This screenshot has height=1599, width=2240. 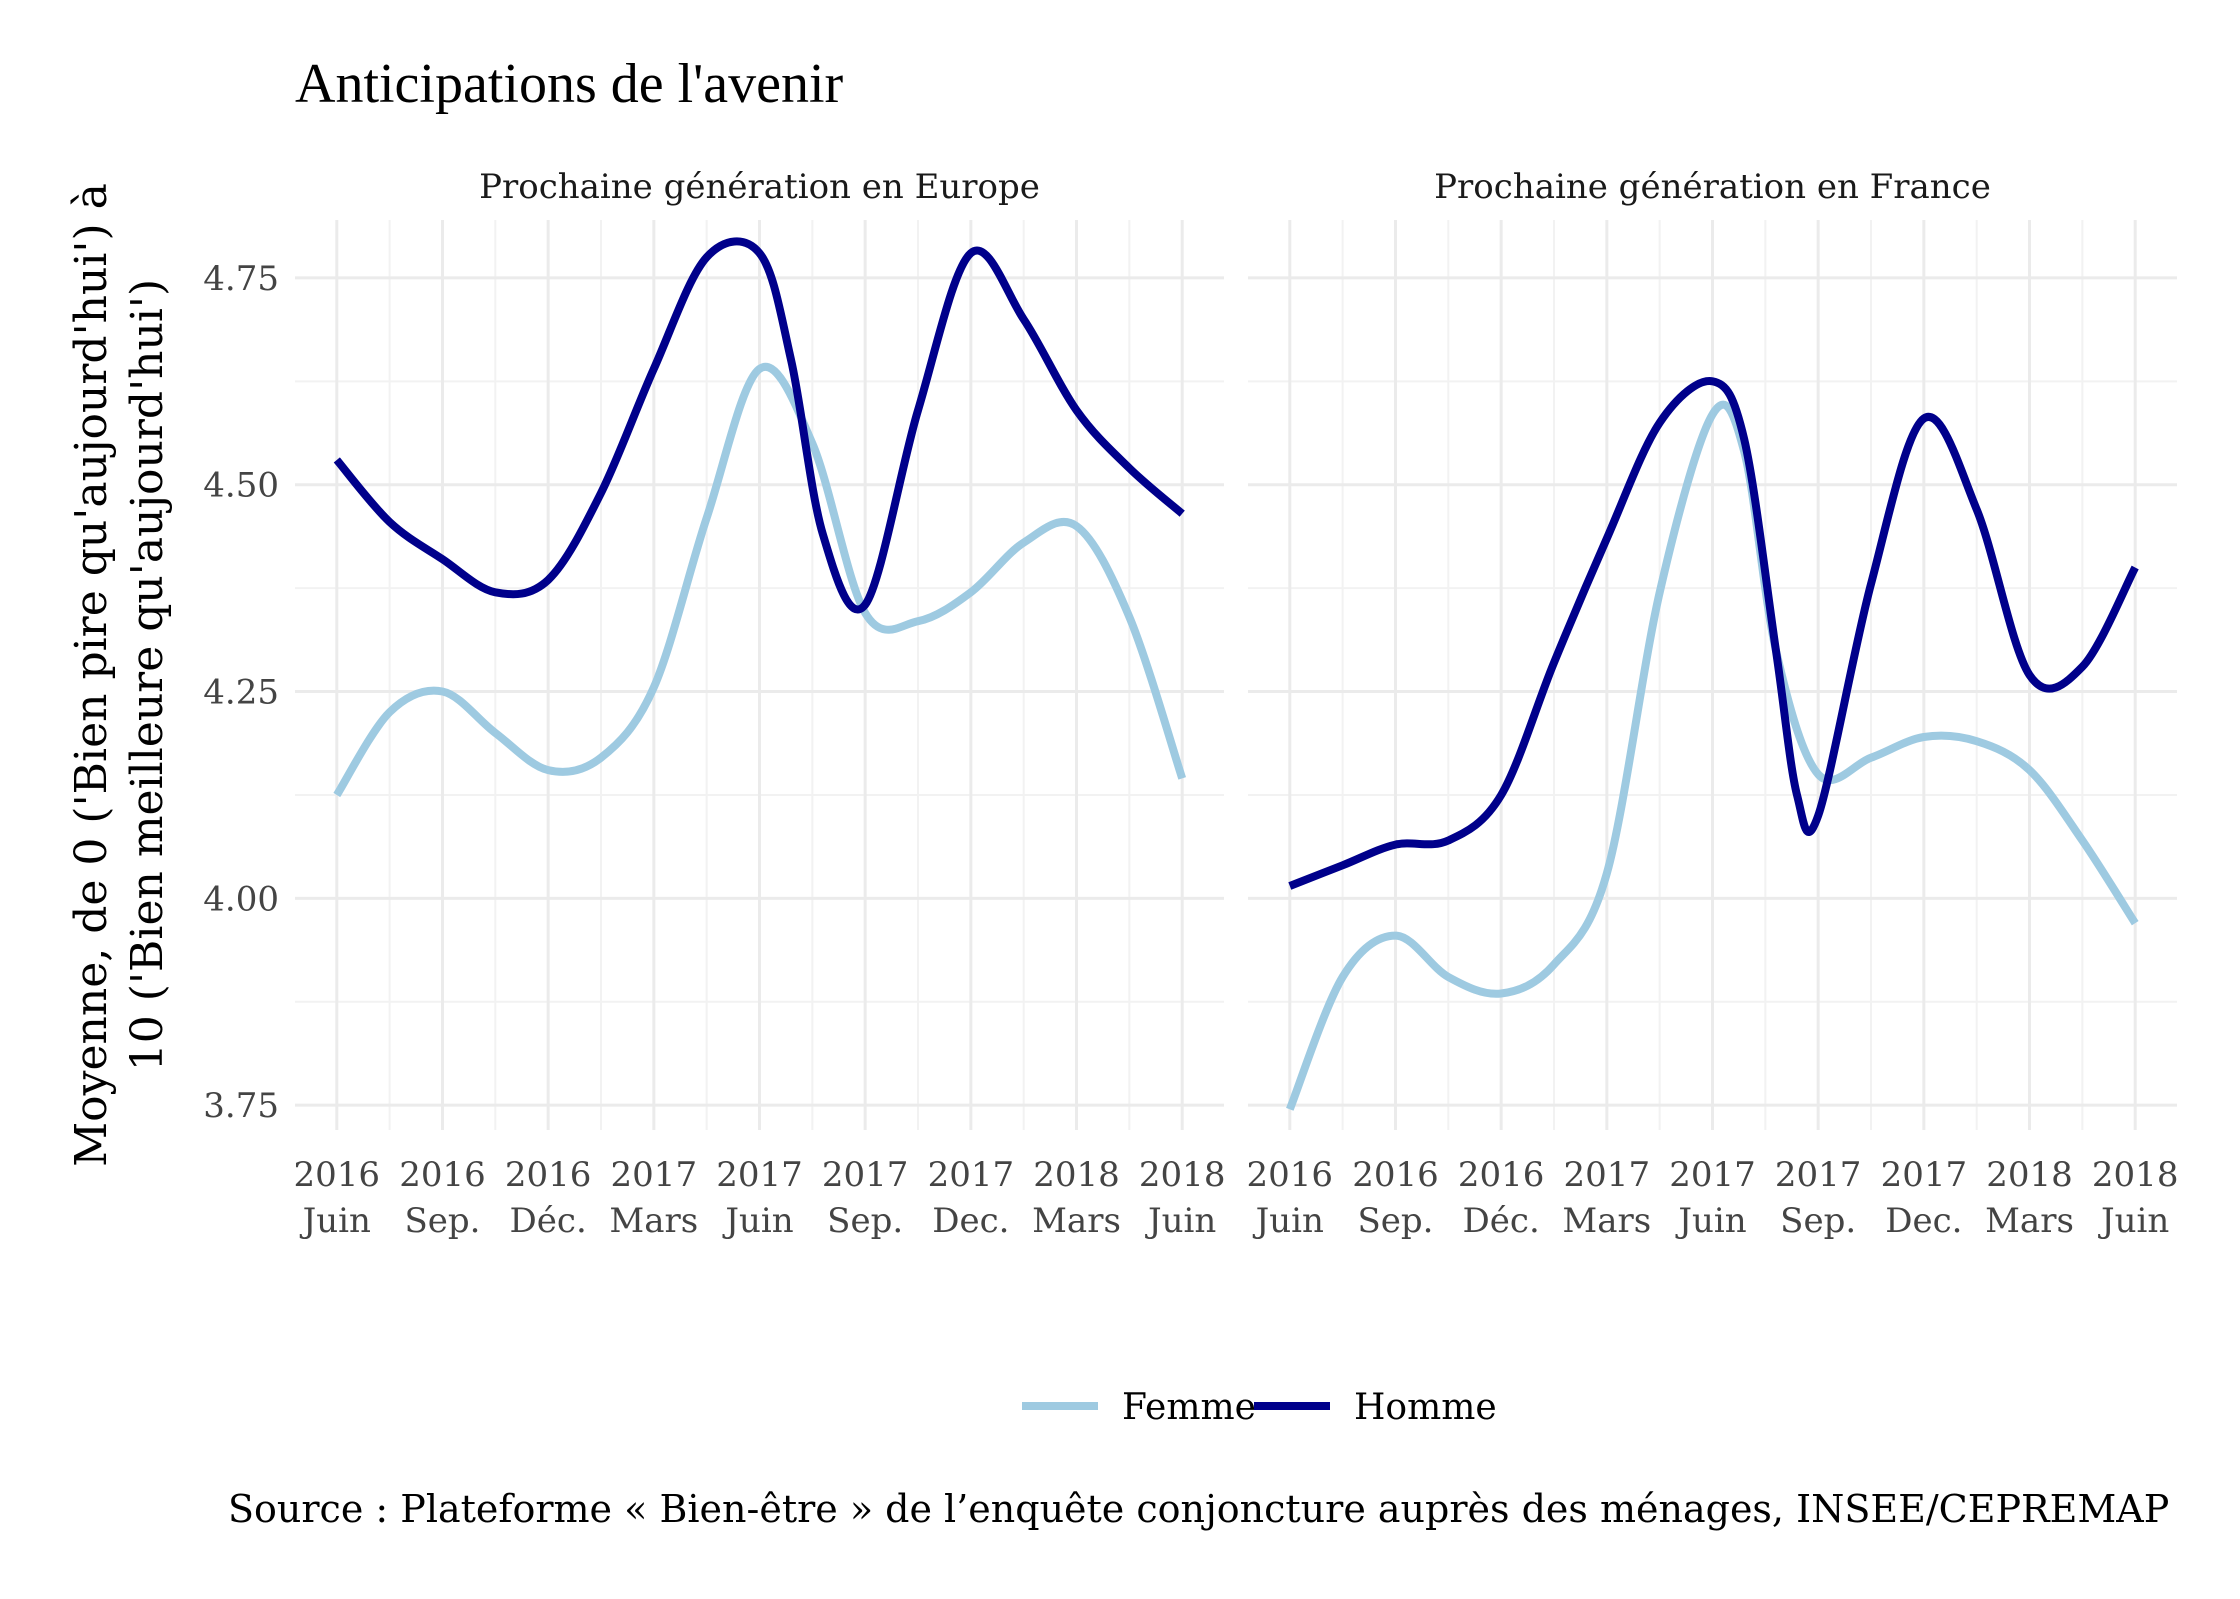 I want to click on y-tick-label: 3.75, so click(x=241, y=1106).